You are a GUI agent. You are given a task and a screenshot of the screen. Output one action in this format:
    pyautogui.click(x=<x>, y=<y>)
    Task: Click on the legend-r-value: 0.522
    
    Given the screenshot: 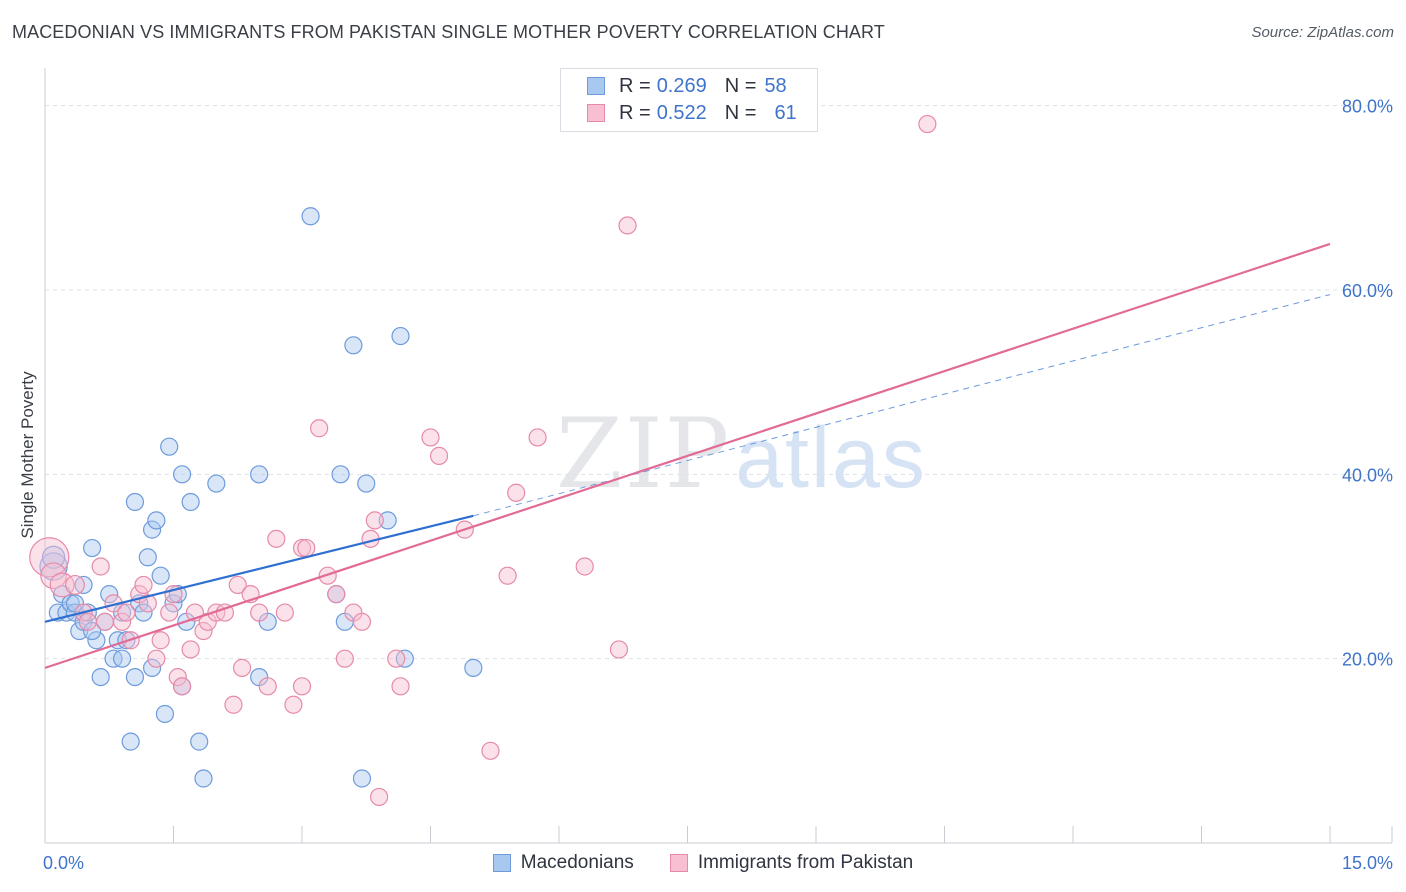 What is the action you would take?
    pyautogui.click(x=681, y=112)
    